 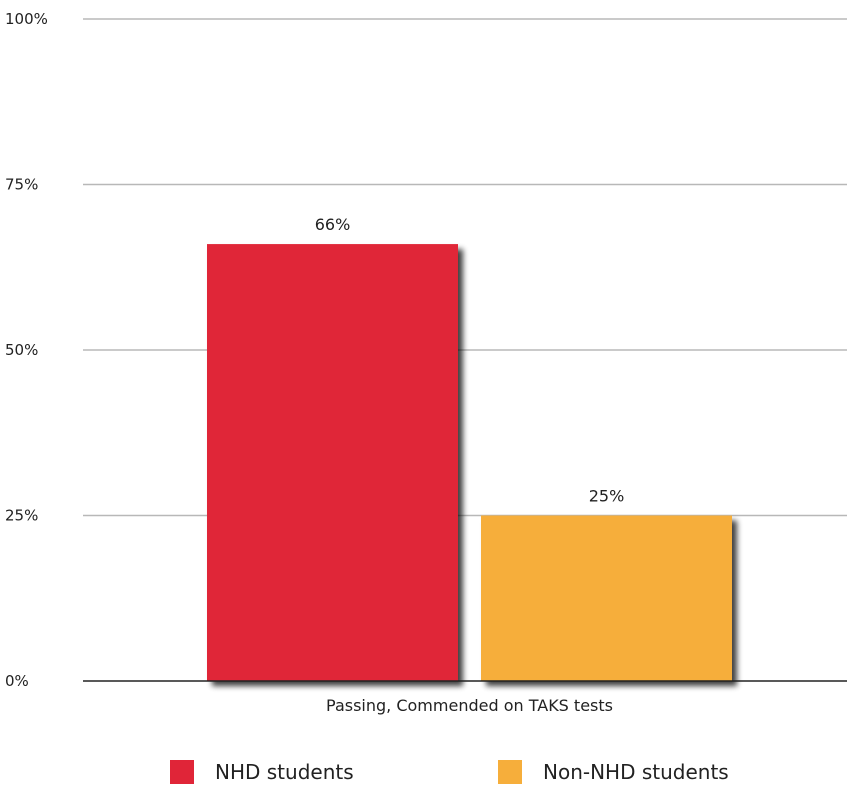 I want to click on bar, so click(x=606, y=598).